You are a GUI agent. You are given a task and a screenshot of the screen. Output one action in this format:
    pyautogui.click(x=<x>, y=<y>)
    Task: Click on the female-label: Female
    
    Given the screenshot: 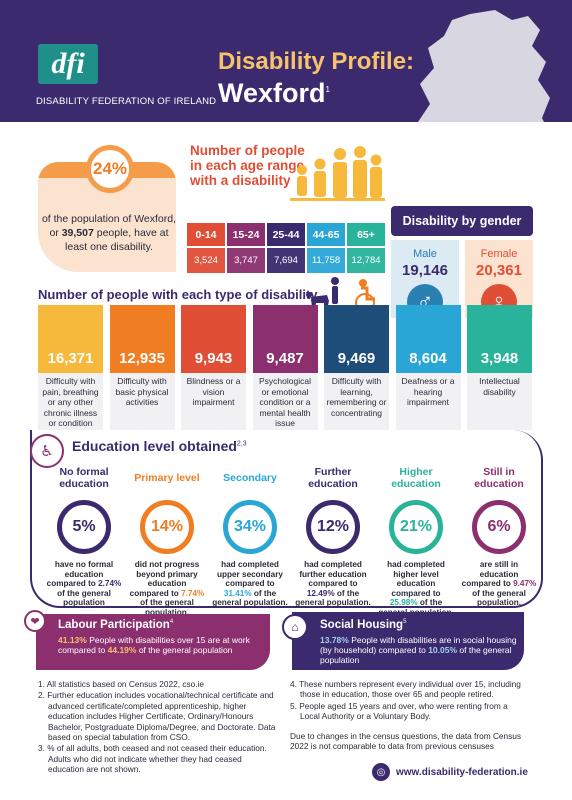 What is the action you would take?
    pyautogui.click(x=499, y=254)
    